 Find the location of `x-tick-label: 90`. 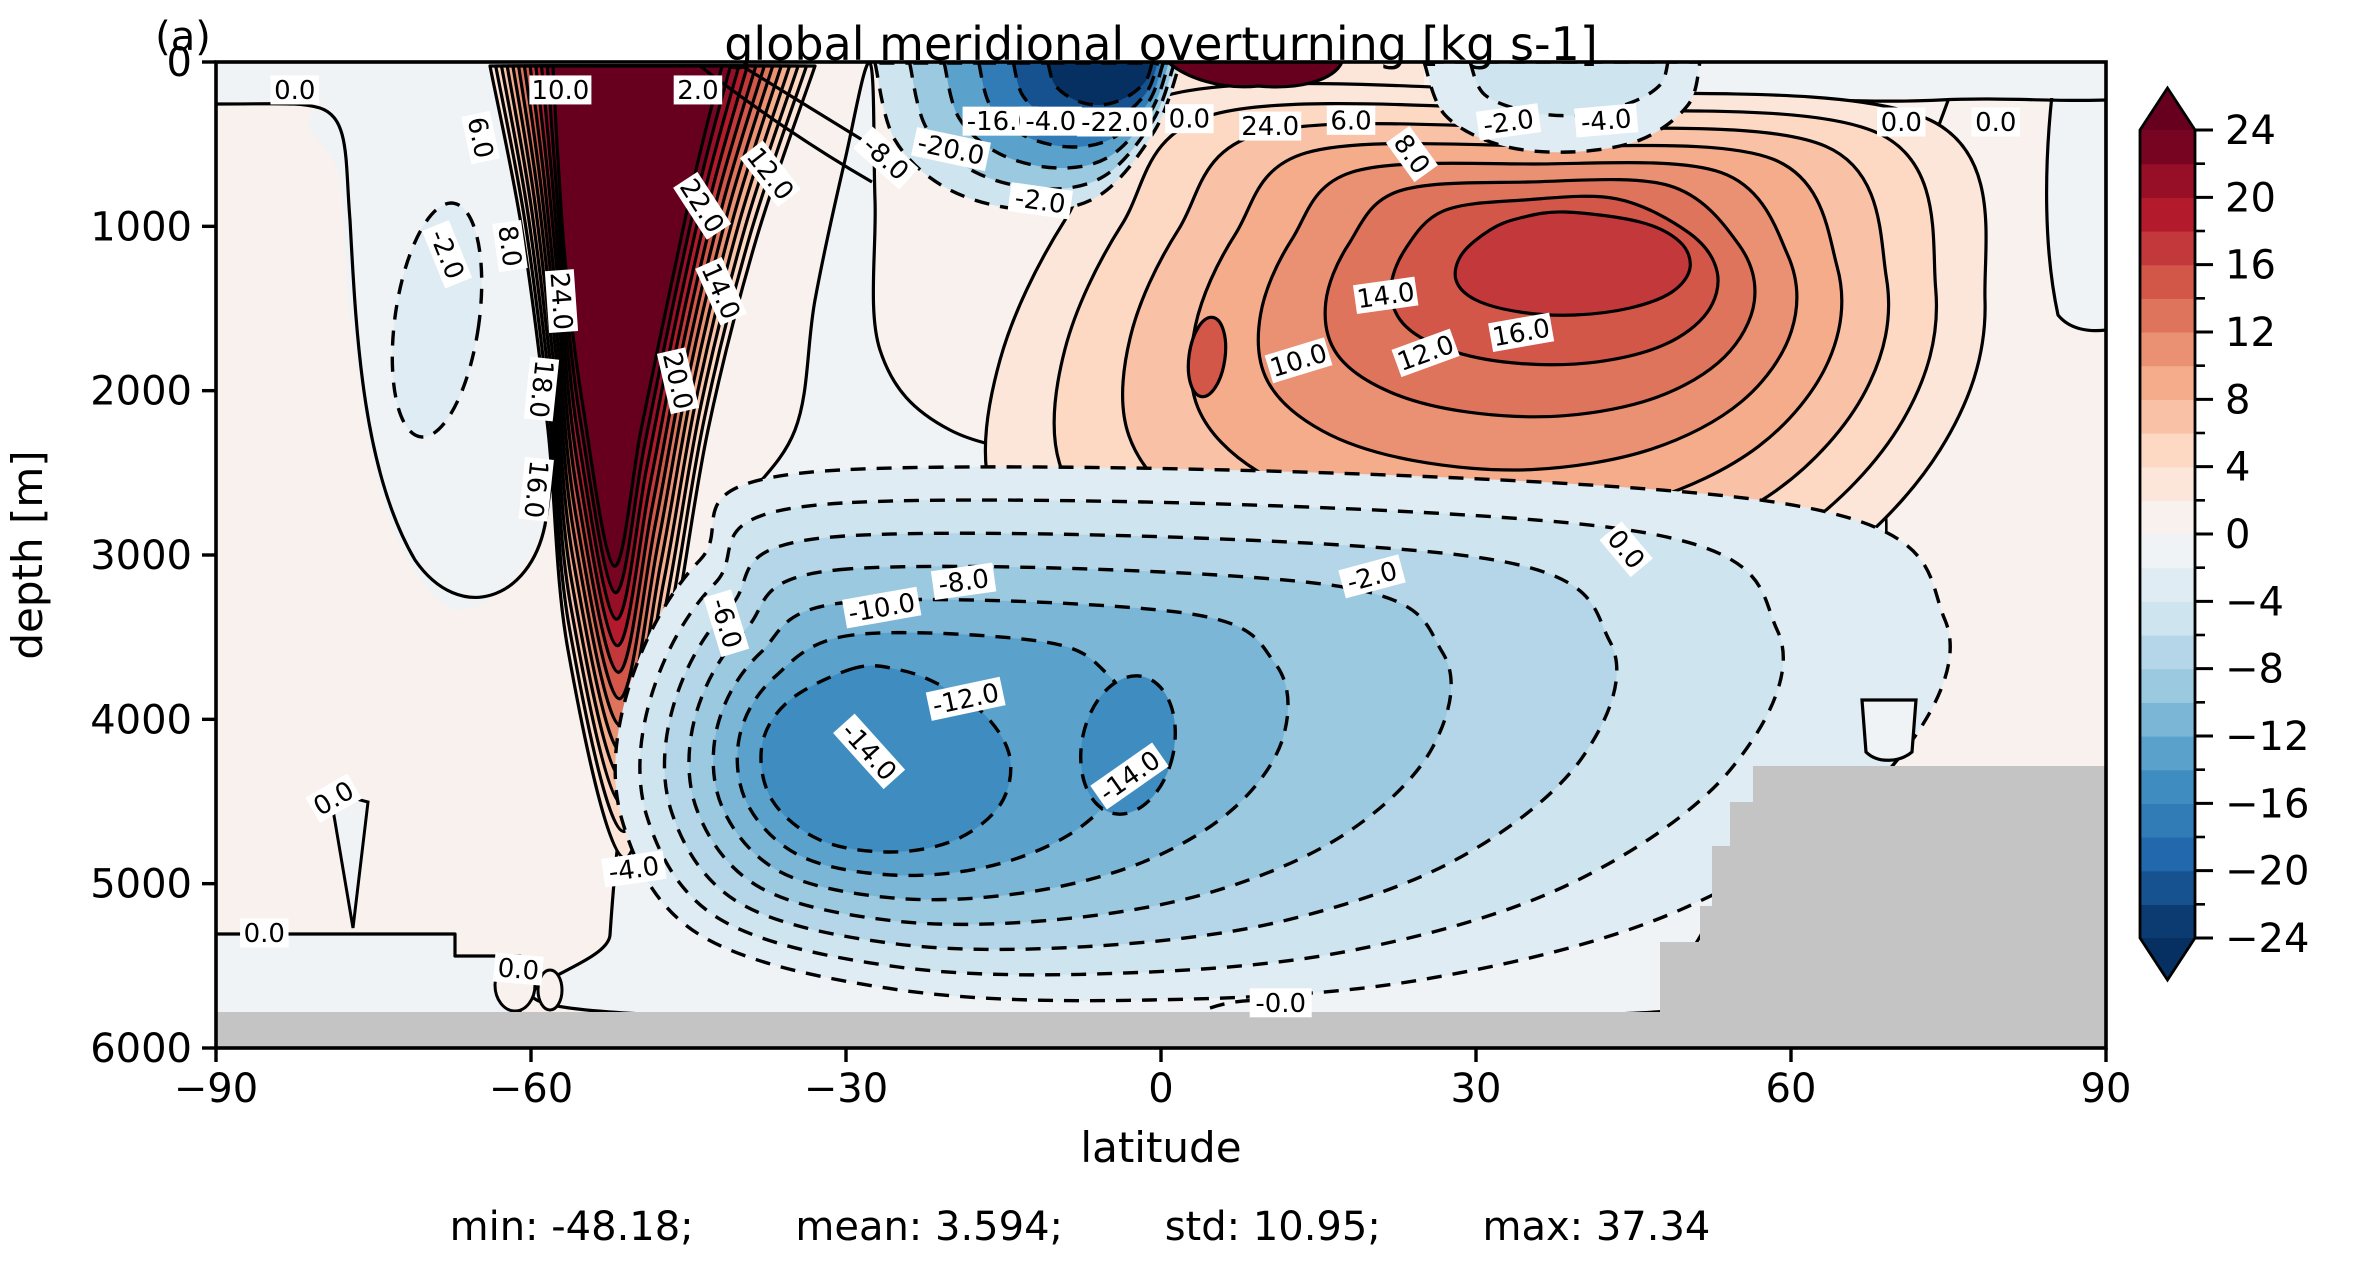

x-tick-label: 90 is located at coordinates (2106, 1089).